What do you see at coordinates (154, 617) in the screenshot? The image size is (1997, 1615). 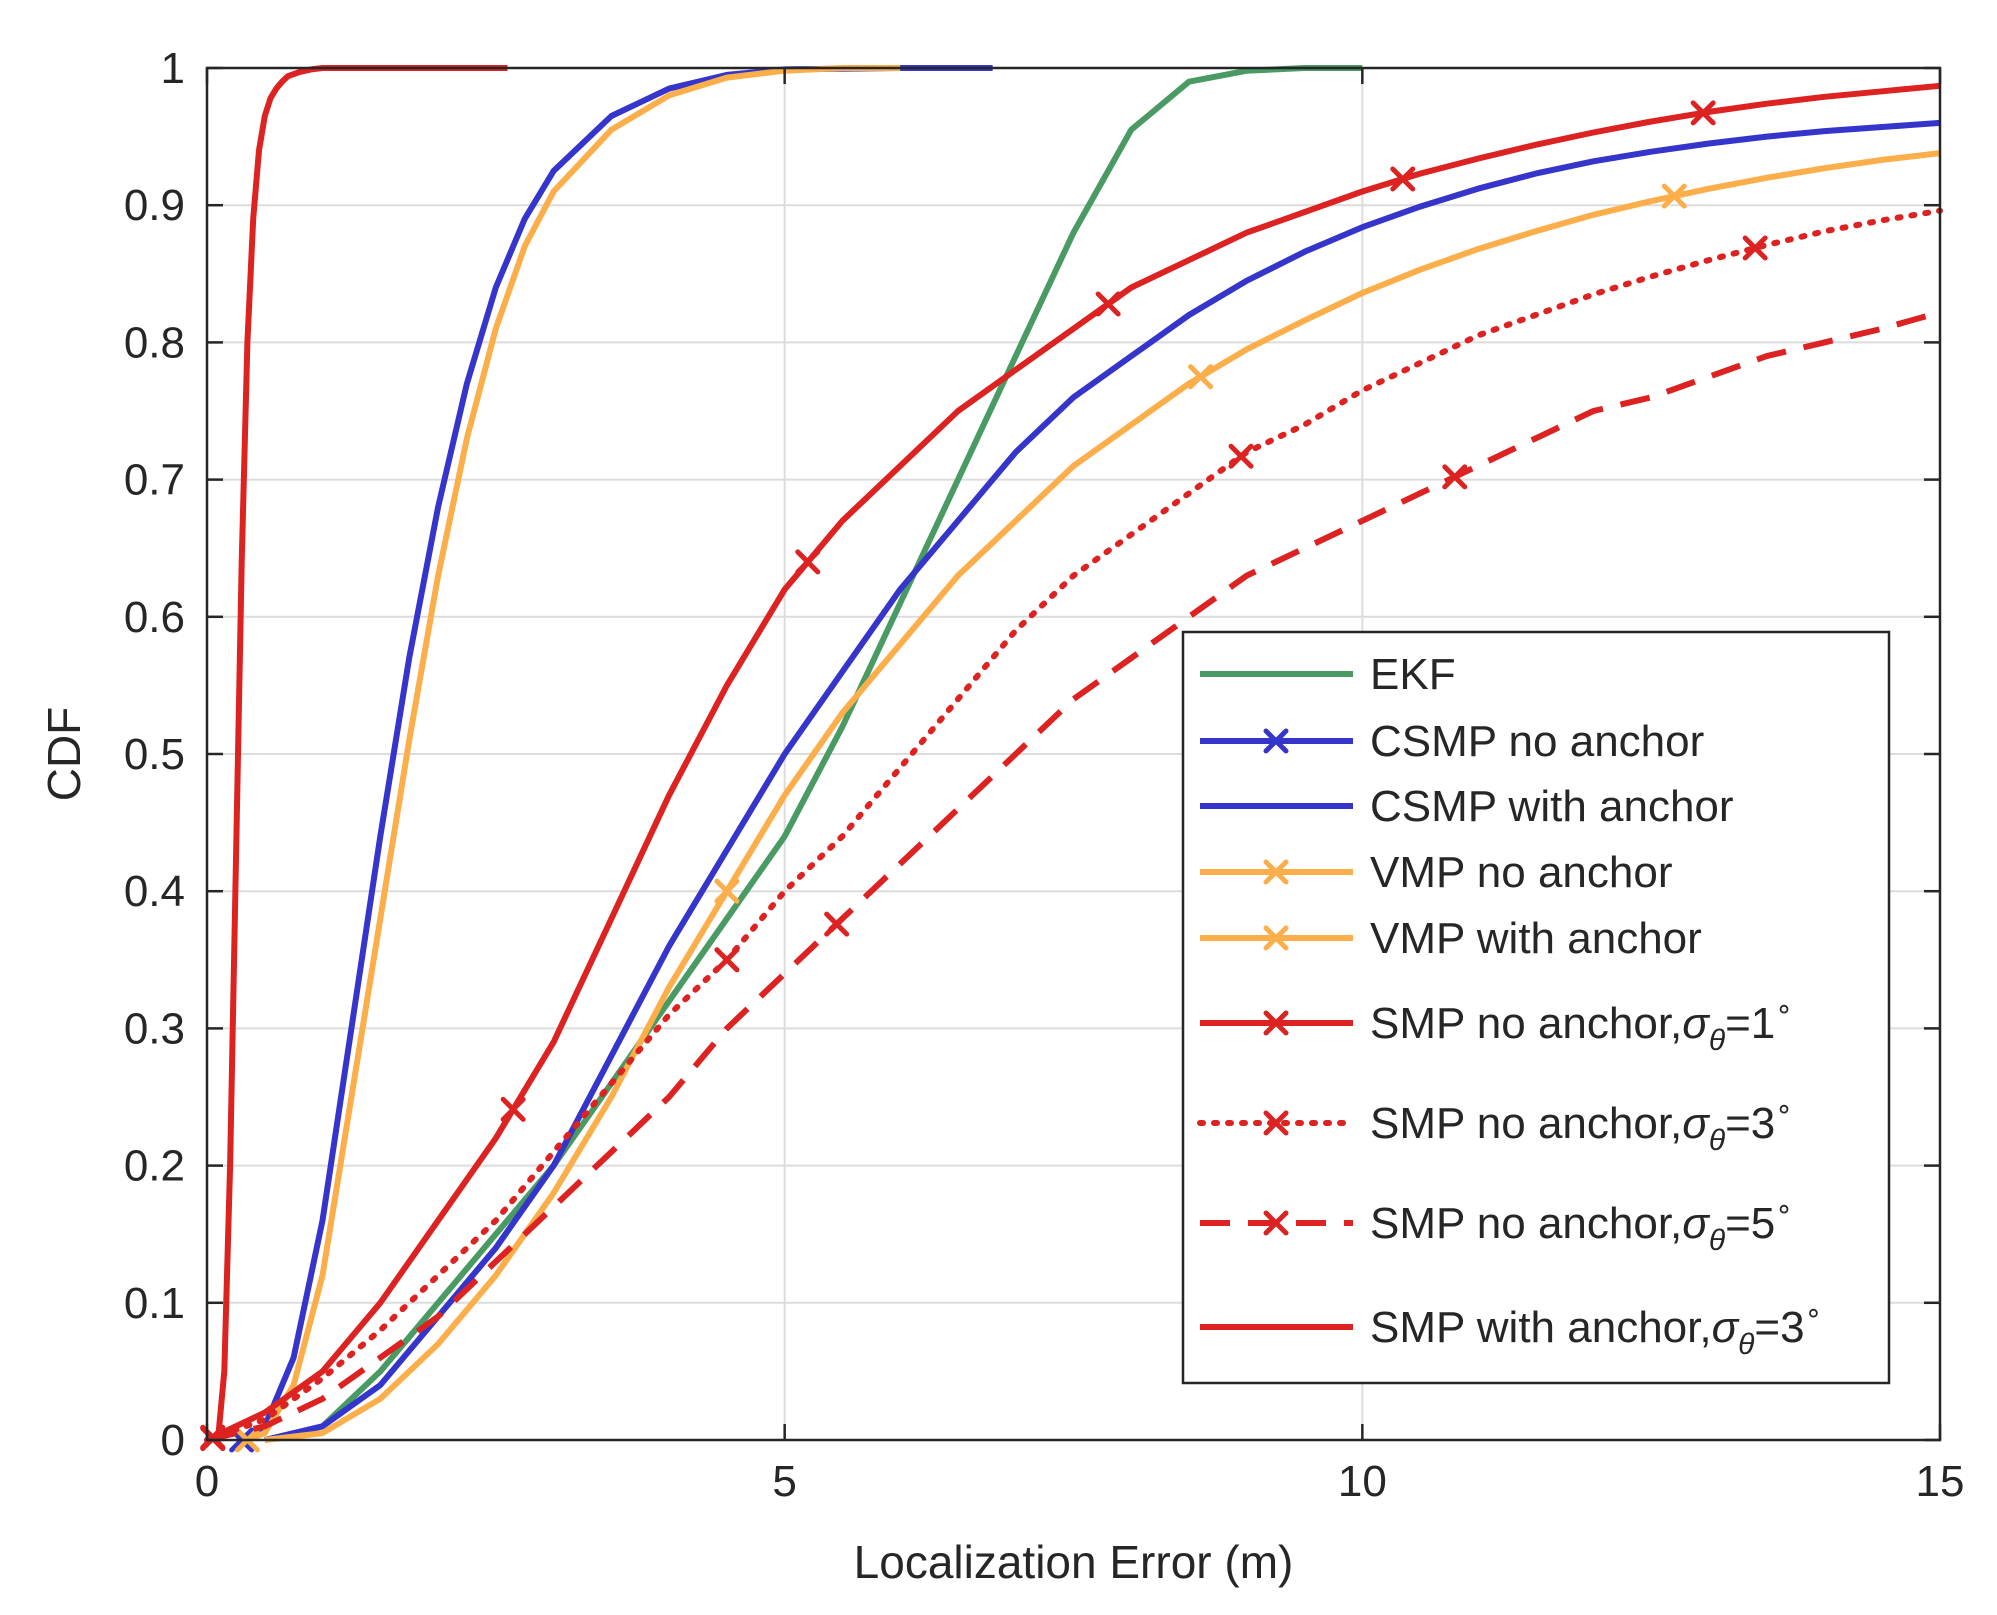 I see `y-tick-label: 0.6` at bounding box center [154, 617].